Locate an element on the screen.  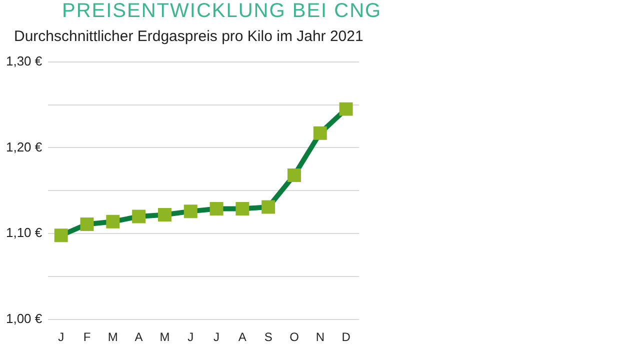
chart-title: PREISENTWICKLUNG BEI CNG is located at coordinates (222, 11).